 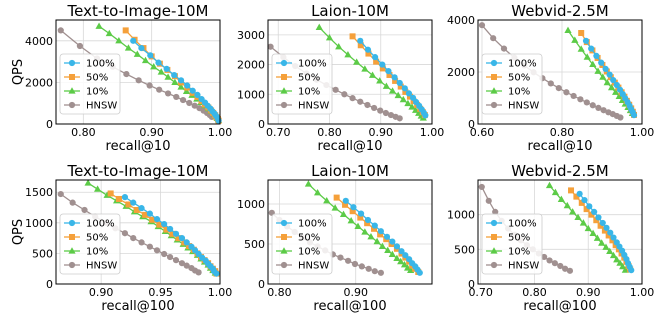 What do you see at coordinates (345, 200) in the screenshot?
I see `chart-4-point-100%-0` at bounding box center [345, 200].